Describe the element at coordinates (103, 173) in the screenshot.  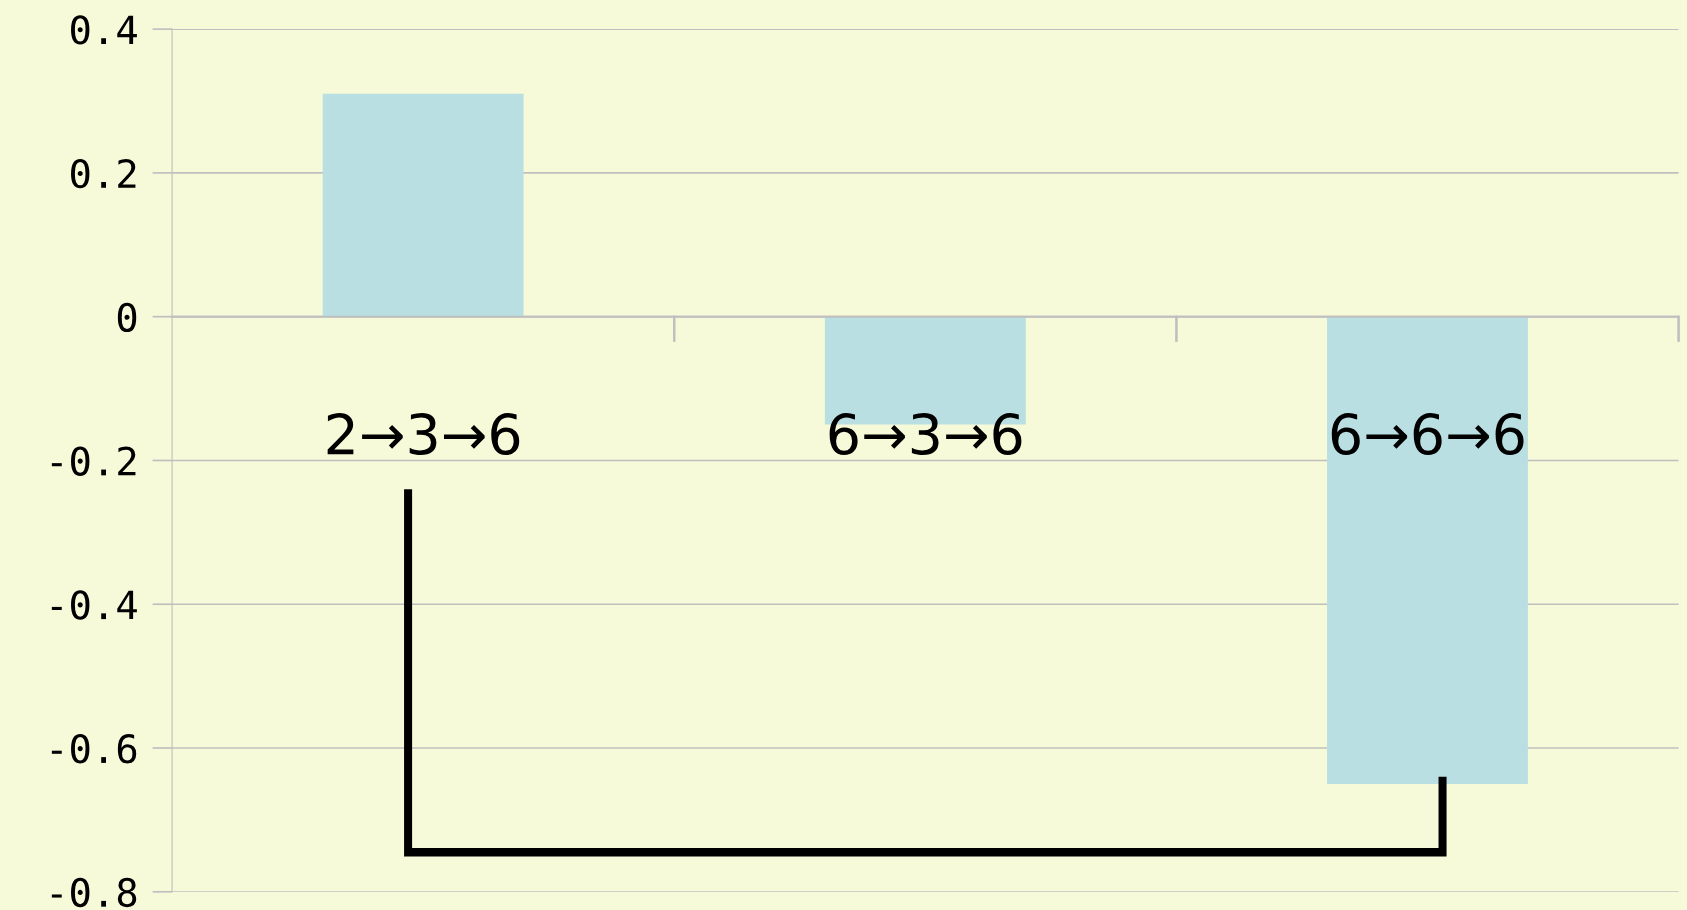
I see `y-tick-label: 0.2` at that location.